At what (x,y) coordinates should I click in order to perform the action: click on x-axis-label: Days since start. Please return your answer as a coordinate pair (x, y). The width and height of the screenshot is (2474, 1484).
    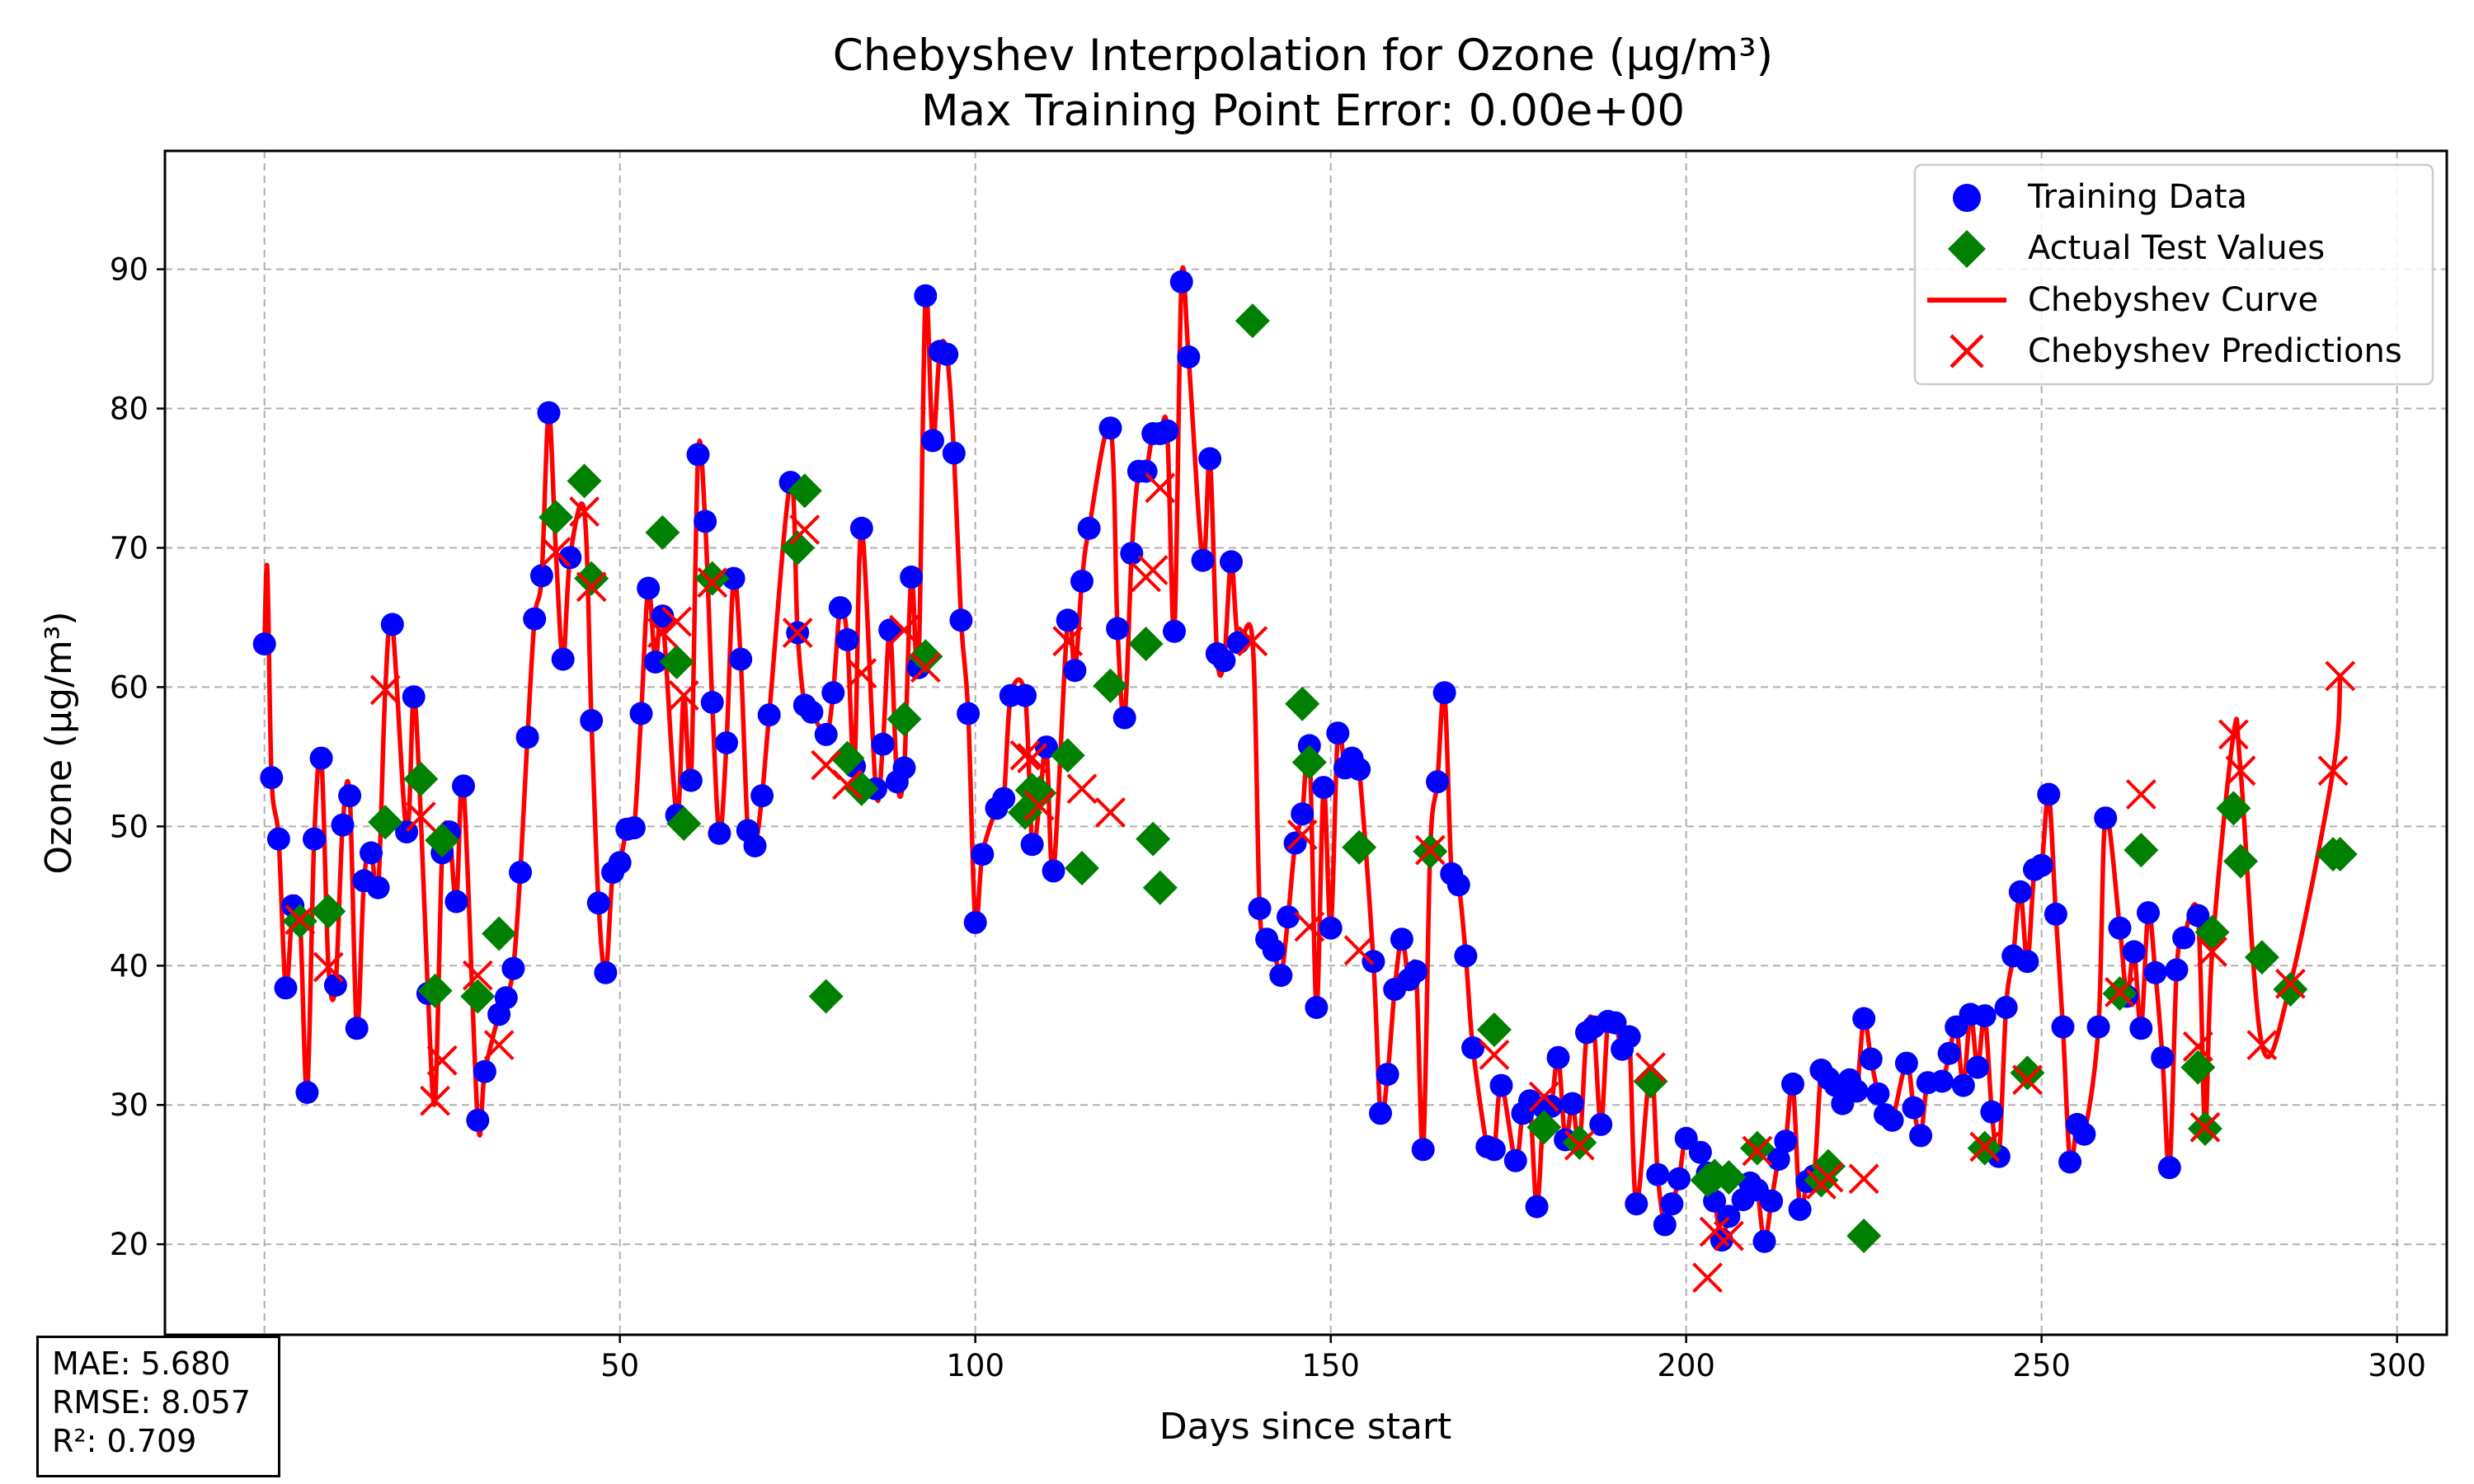
    Looking at the image, I should click on (1305, 1427).